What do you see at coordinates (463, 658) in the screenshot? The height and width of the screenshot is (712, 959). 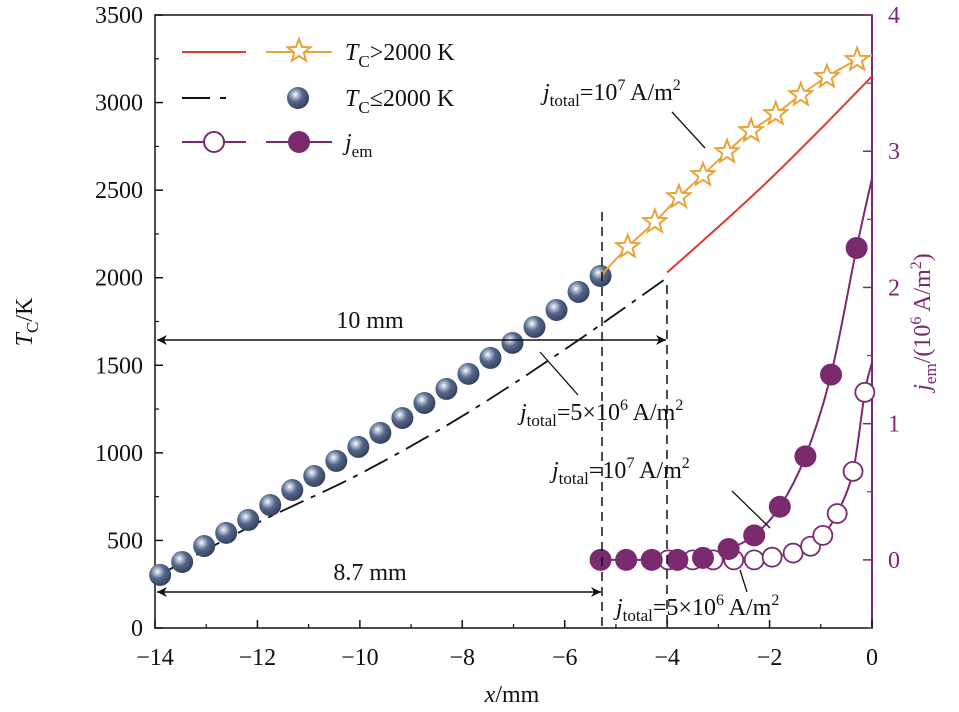 I see `x-tick-label: −8` at bounding box center [463, 658].